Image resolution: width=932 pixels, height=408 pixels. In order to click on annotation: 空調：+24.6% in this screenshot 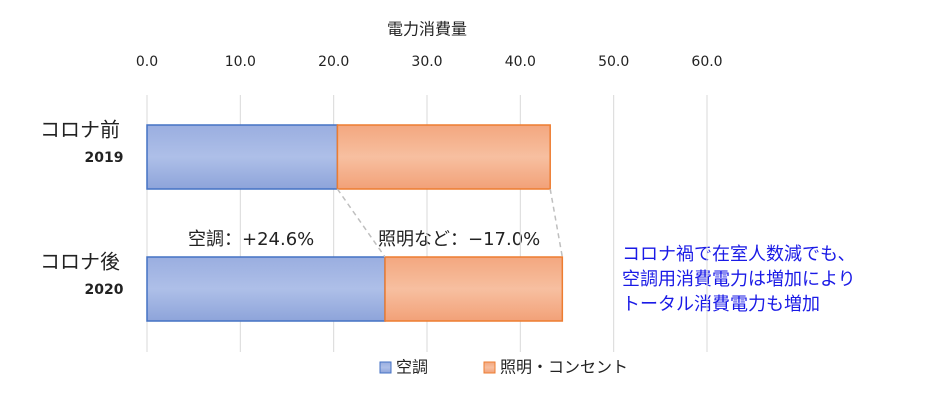, I will do `click(251, 239)`.